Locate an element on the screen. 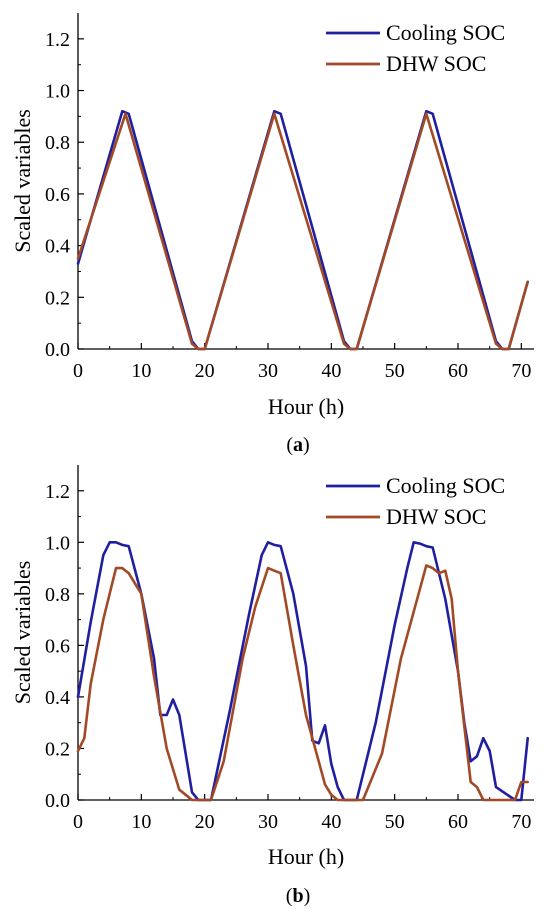 The width and height of the screenshot is (550, 916). caption-letter: a is located at coordinates (298, 445).